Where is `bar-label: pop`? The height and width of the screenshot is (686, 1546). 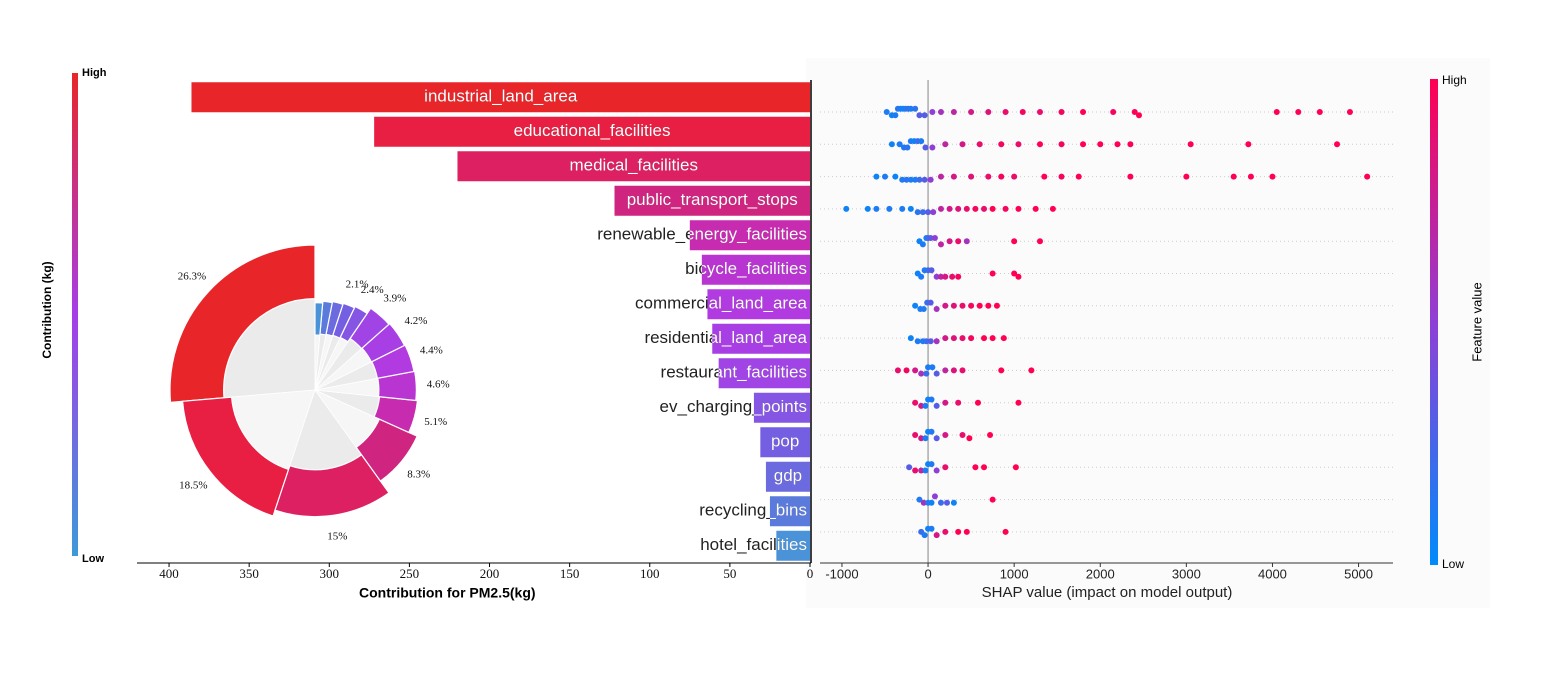
bar-label: pop is located at coordinates (785, 441).